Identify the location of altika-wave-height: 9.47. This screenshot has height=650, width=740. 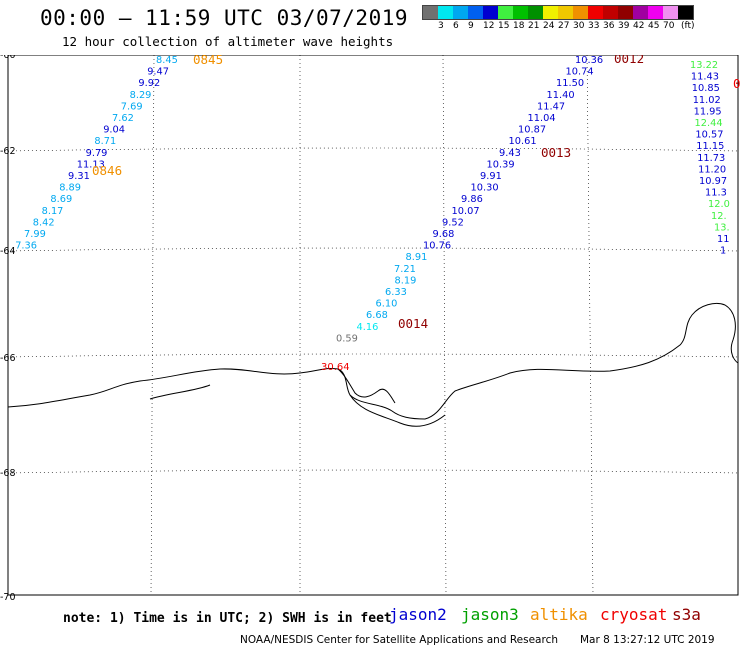
(158, 72).